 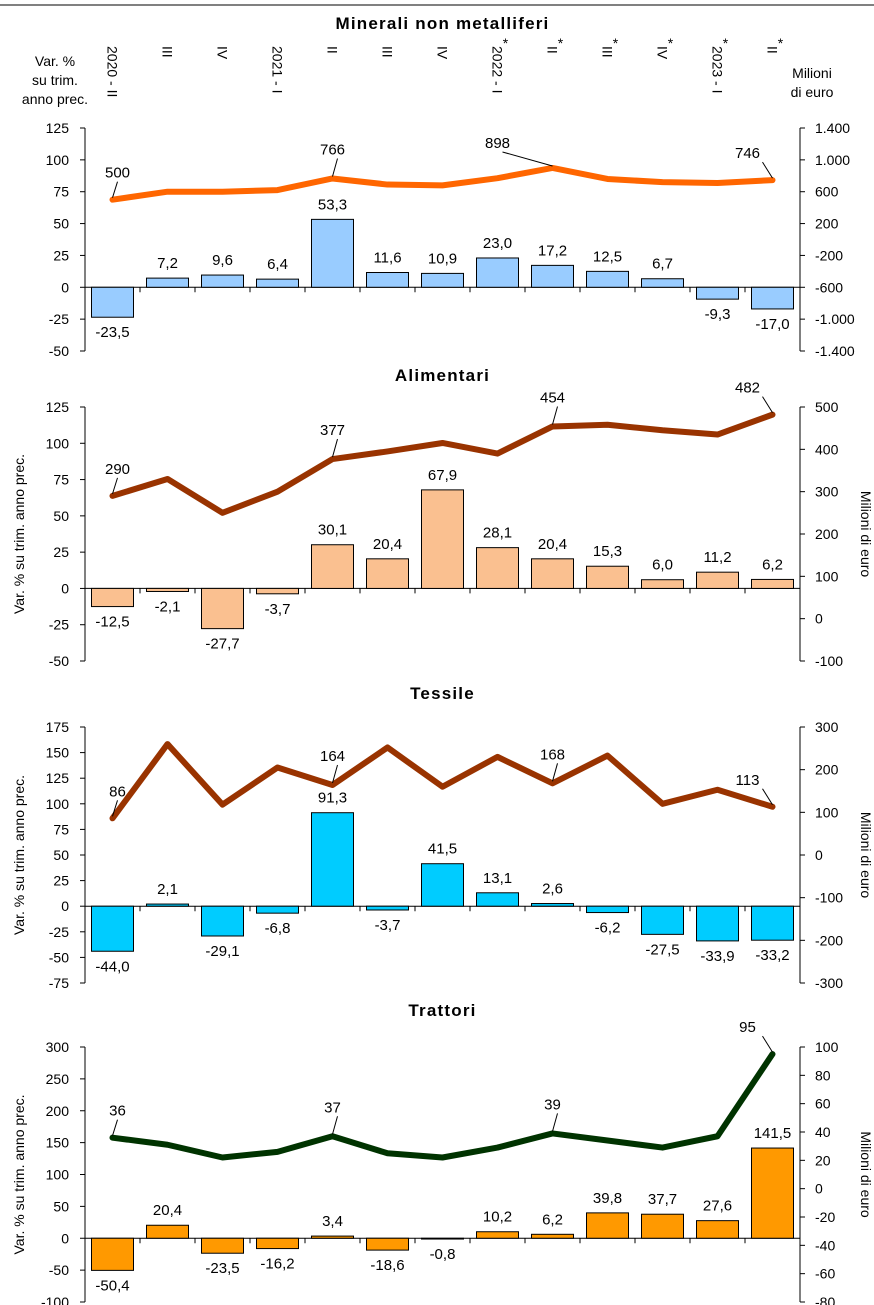 What do you see at coordinates (829, 940) in the screenshot?
I see `right-tick-label-2-5: -200` at bounding box center [829, 940].